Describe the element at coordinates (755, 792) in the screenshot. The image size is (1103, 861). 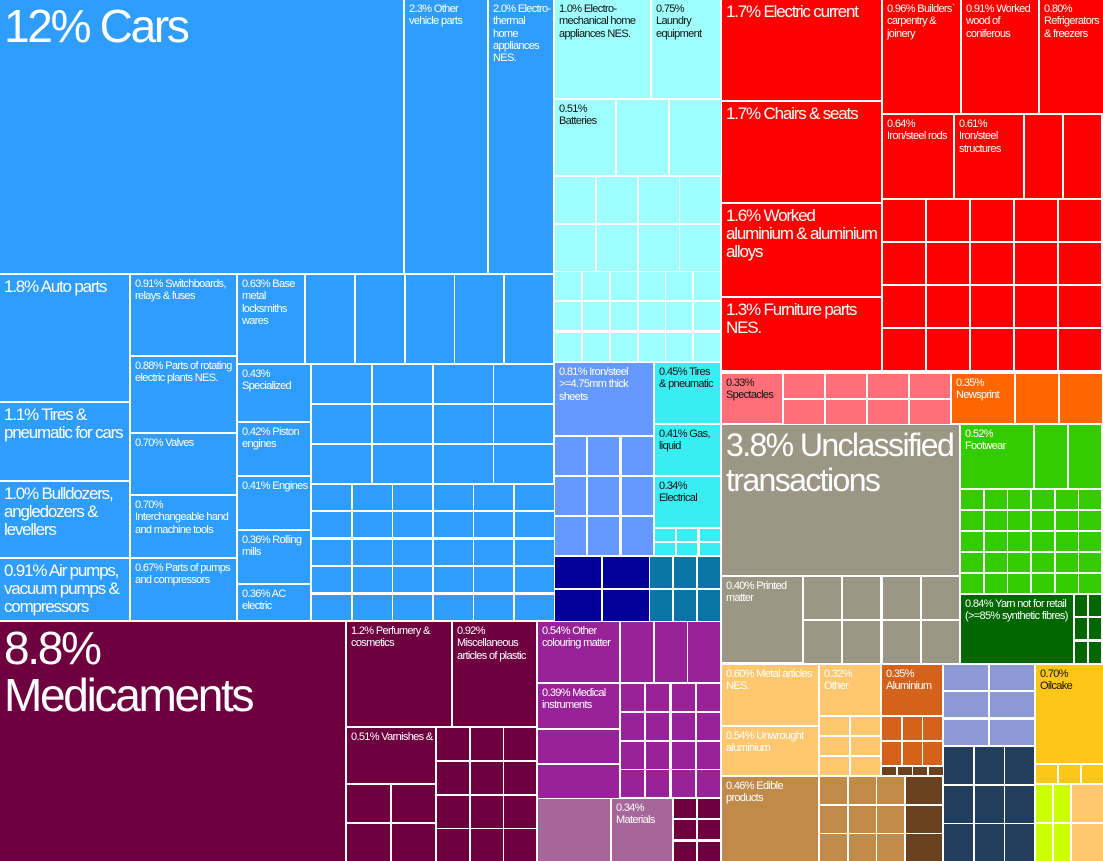
I see `tile-label: 0.46% Edible products` at that location.